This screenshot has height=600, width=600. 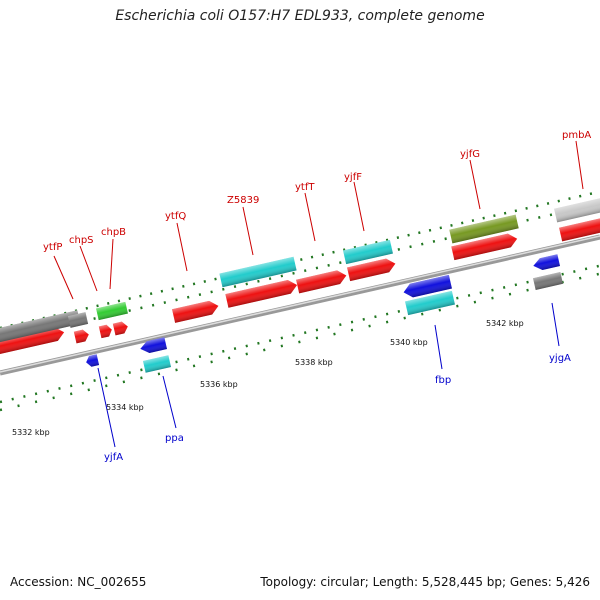 I want to click on gene-red-Z5839-shade, so click(x=261, y=293).